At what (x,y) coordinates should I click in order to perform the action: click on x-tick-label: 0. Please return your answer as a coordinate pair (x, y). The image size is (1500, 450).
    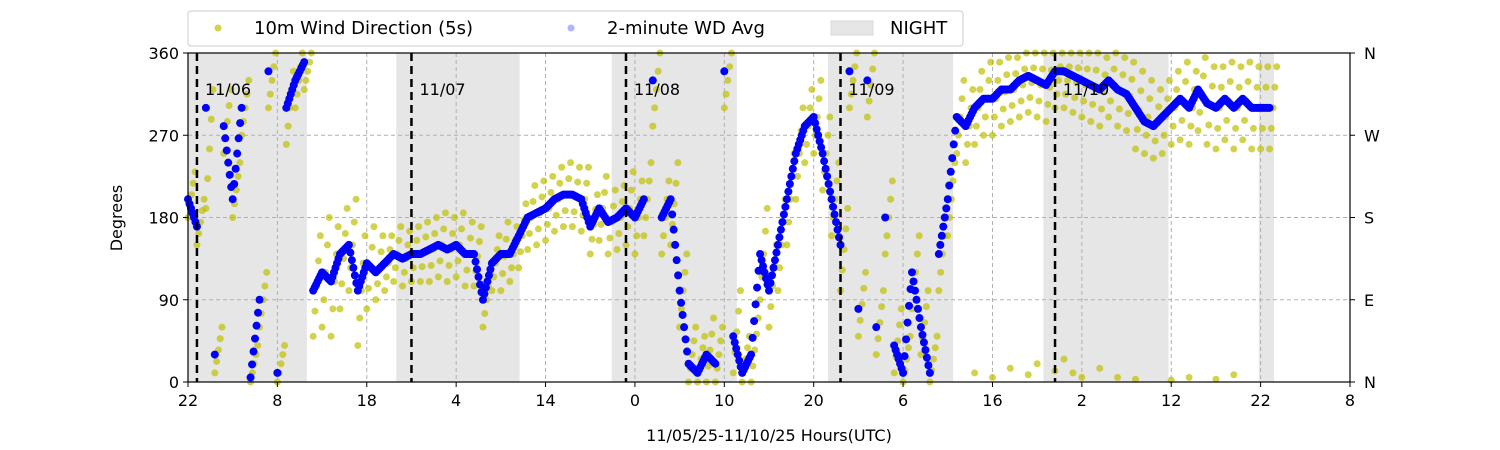
    Looking at the image, I should click on (635, 400).